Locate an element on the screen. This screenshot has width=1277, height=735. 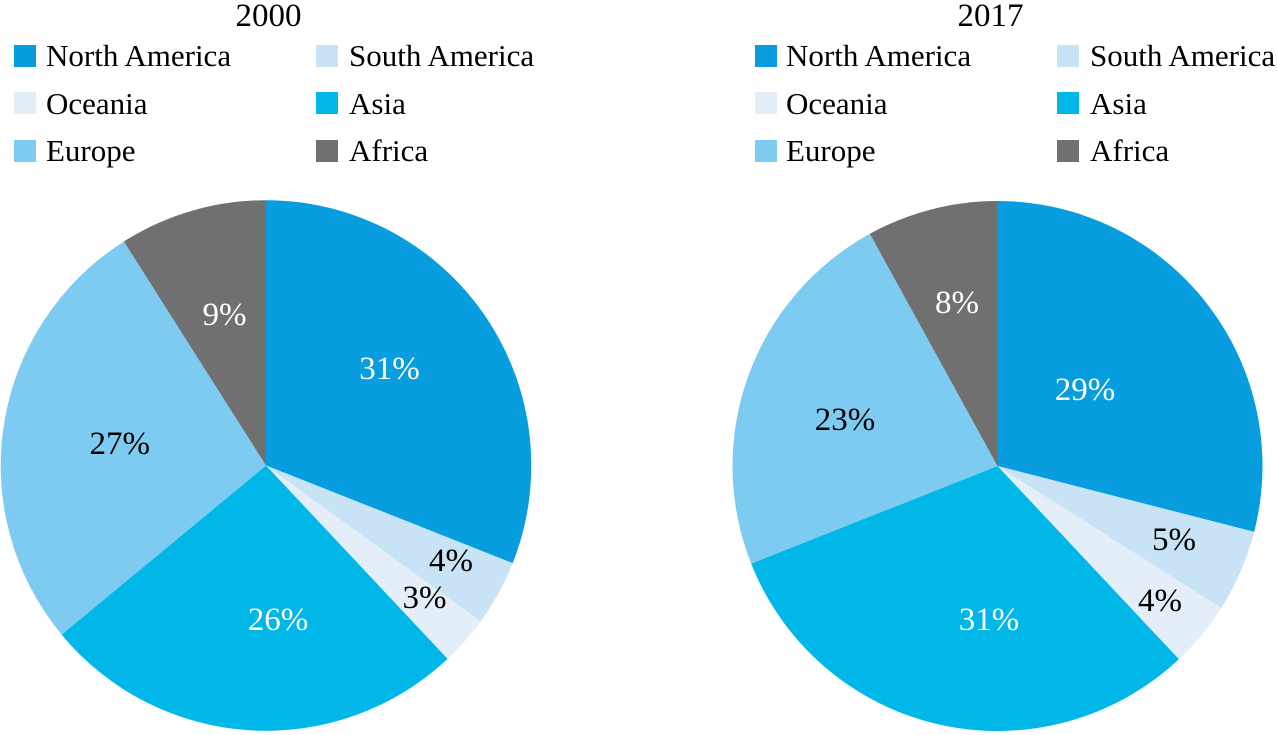
svg-text: 5% is located at coordinates (1174, 540).